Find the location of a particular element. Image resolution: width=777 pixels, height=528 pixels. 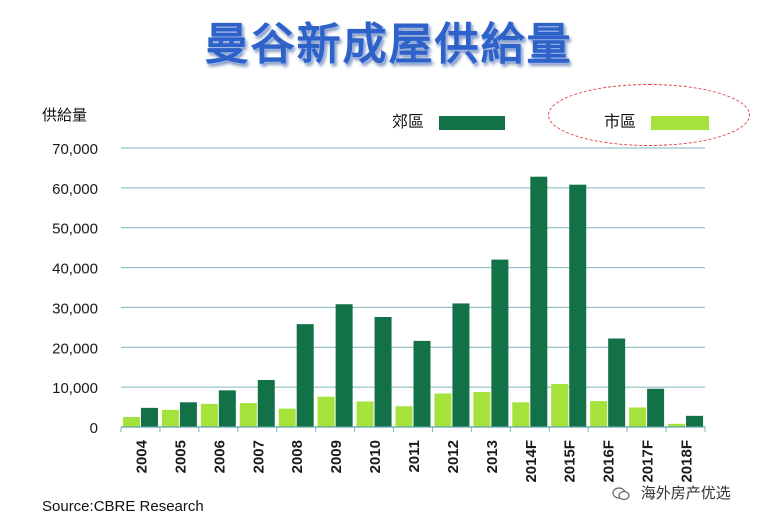

y-tick-label: 50,000 is located at coordinates (75, 229).